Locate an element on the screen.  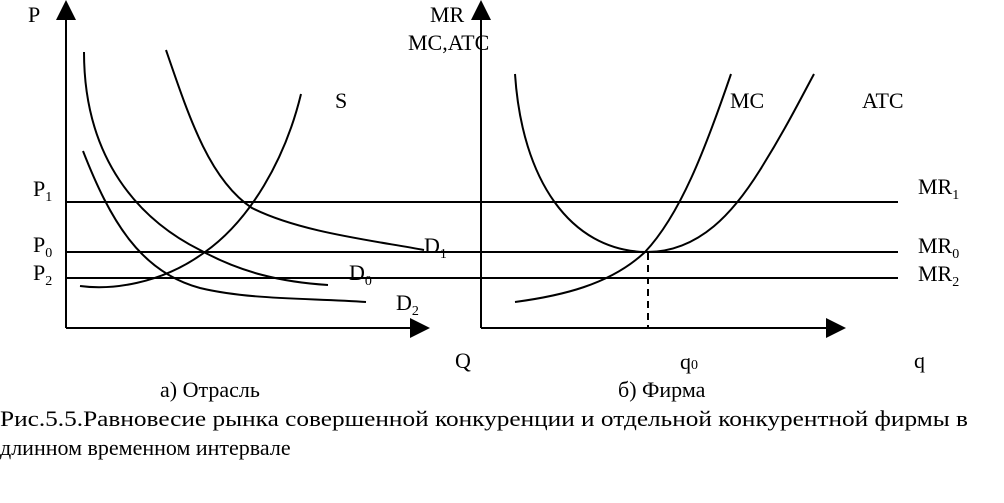
mc-label: MC is located at coordinates (747, 100).